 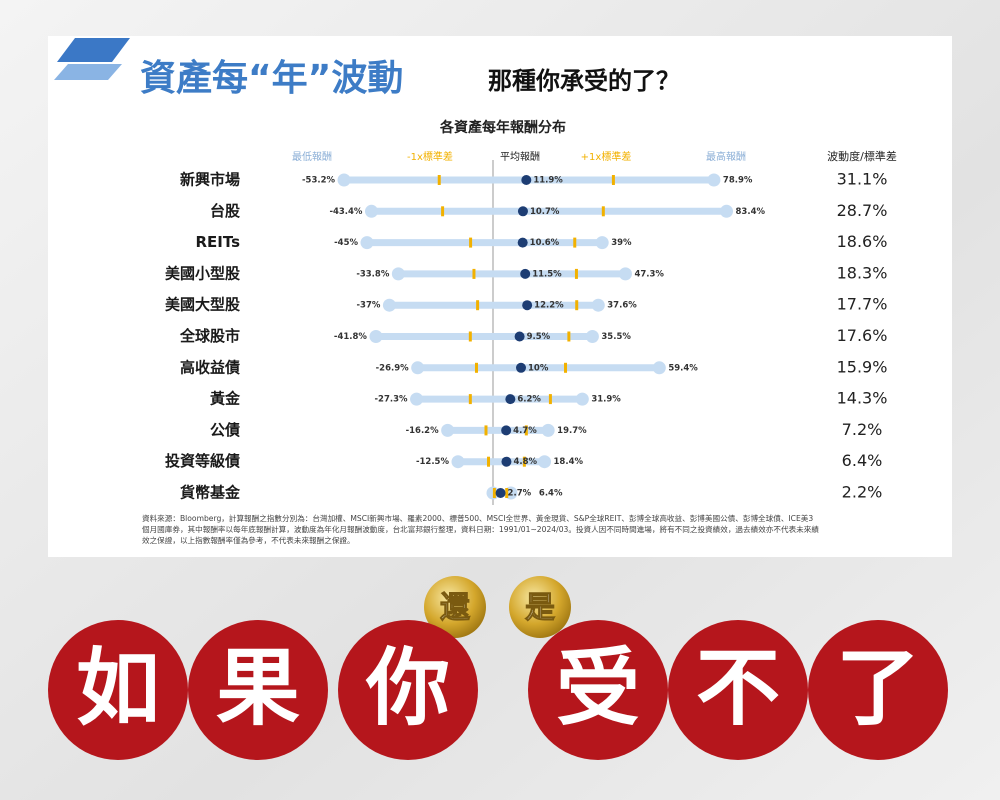 I want to click on value-label: -33.8%, so click(x=372, y=274).